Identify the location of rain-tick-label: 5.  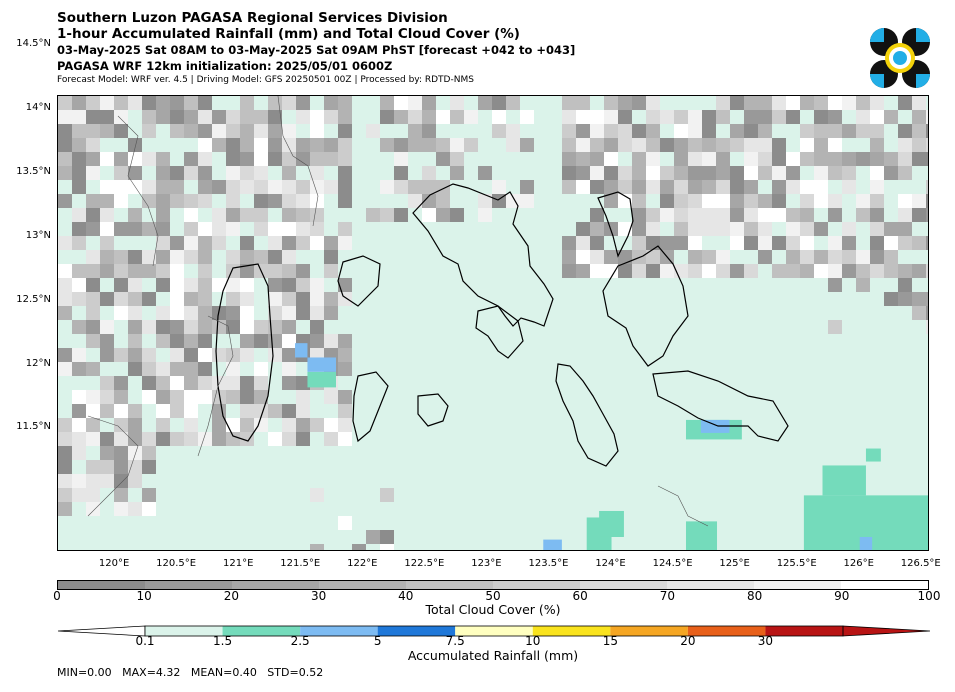
(377, 641).